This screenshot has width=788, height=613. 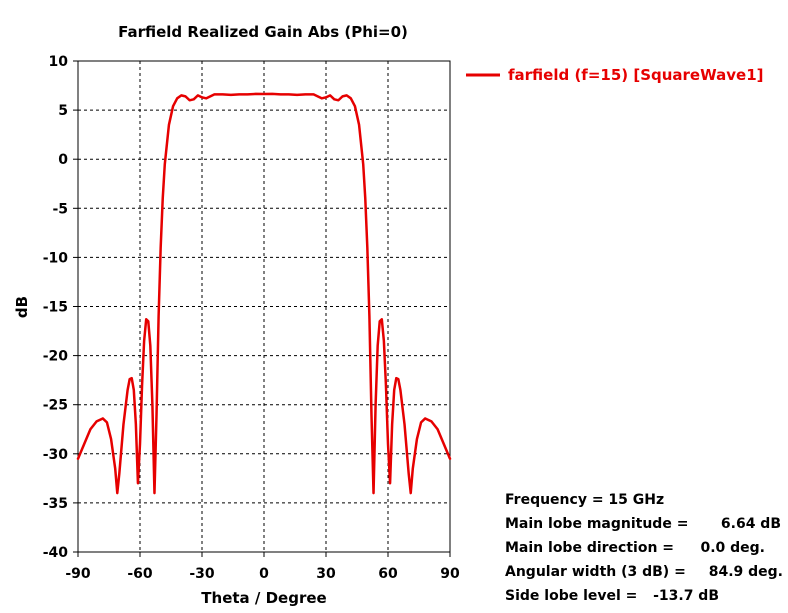 I want to click on legend: farfield (f=15) [SquareWave1], so click(x=614, y=75).